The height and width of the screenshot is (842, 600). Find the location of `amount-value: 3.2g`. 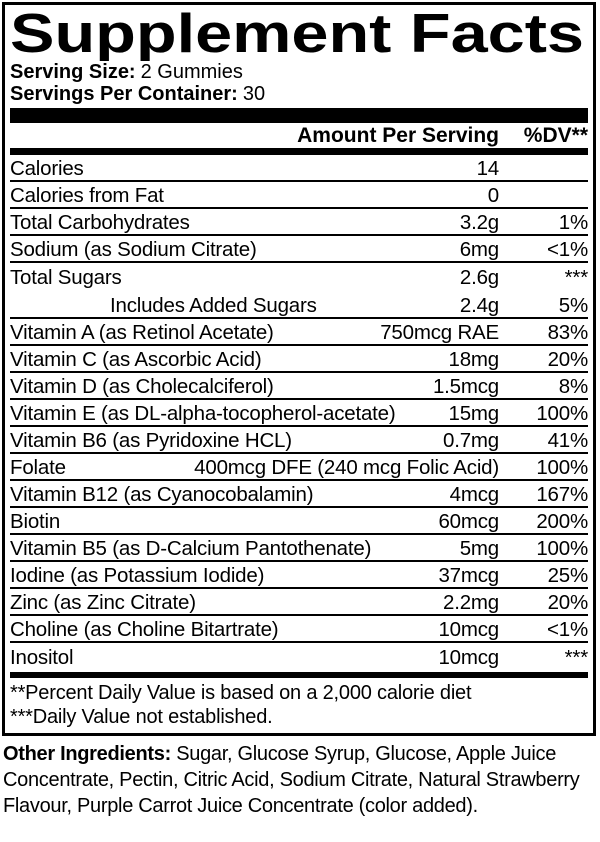

amount-value: 3.2g is located at coordinates (479, 222).